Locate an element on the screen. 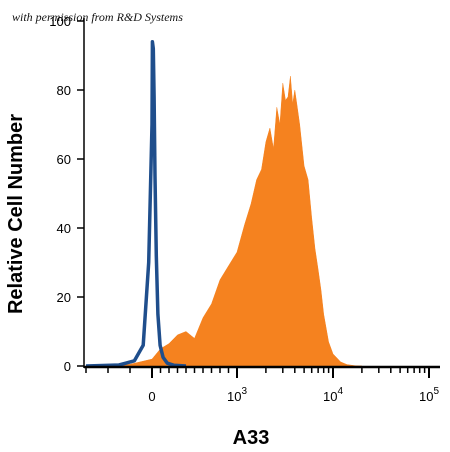 The width and height of the screenshot is (450, 452). y-tick-label: 0 is located at coordinates (67, 366).